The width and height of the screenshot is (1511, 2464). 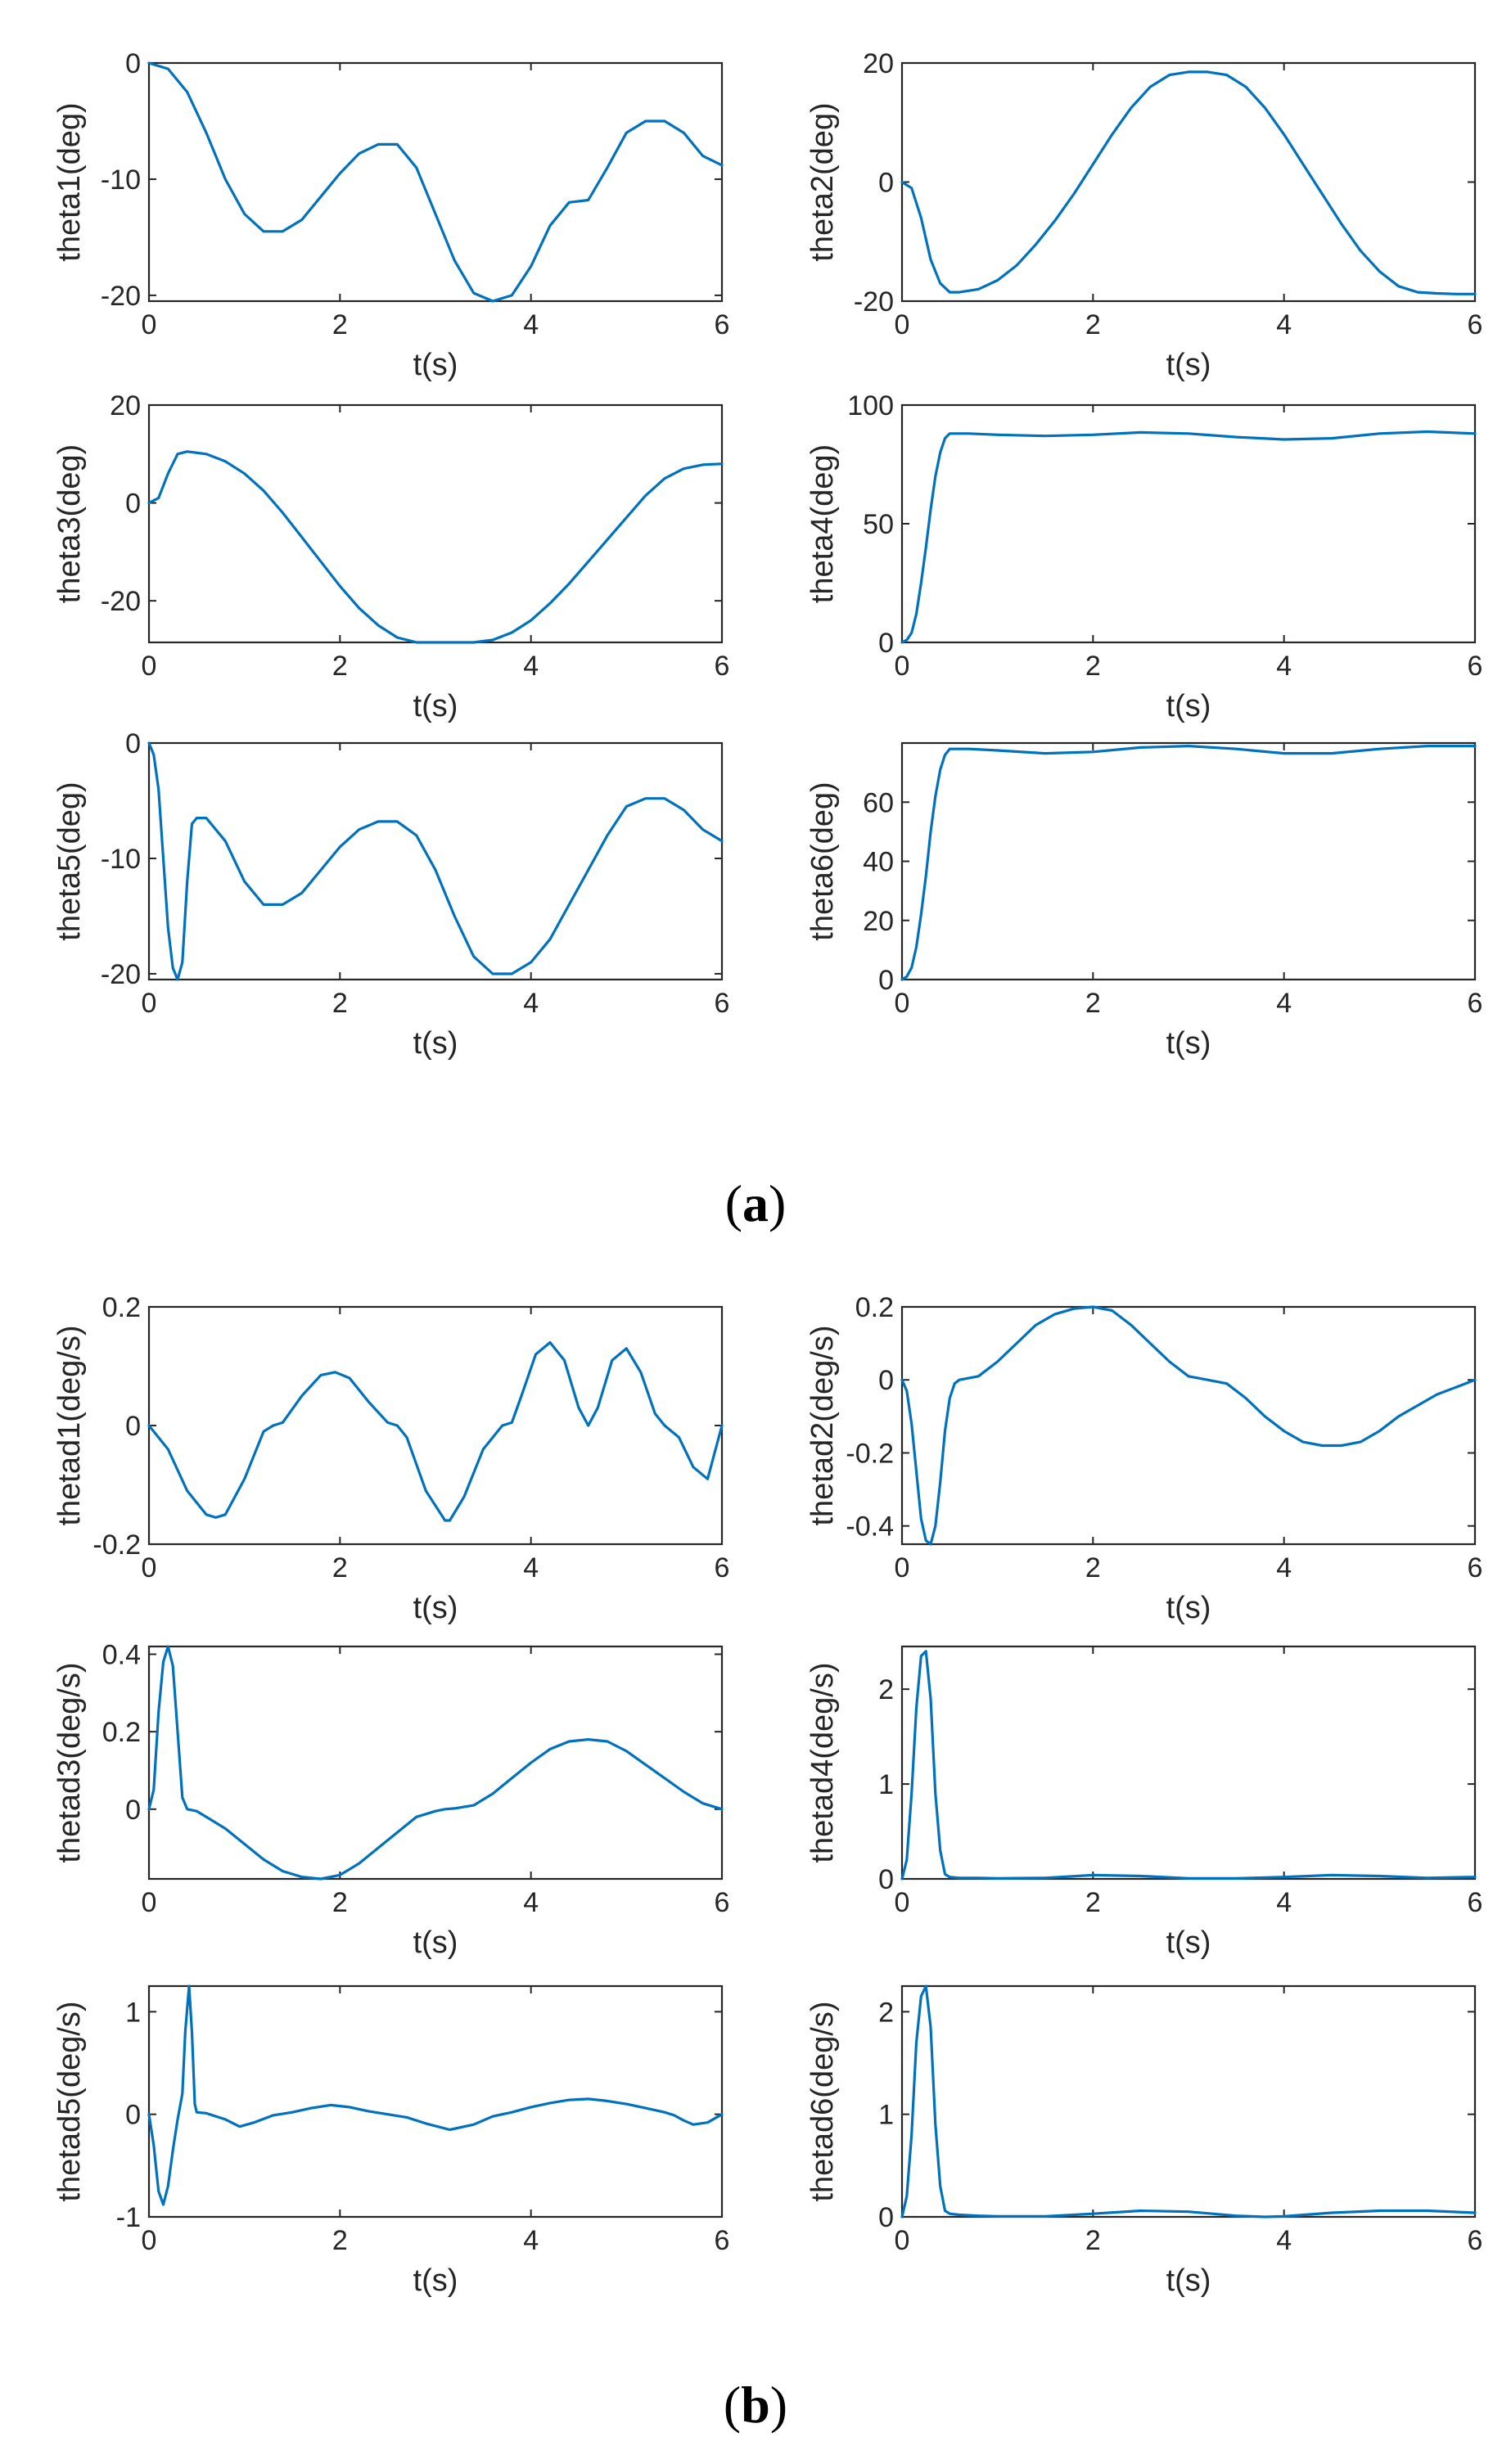 What do you see at coordinates (435, 1763) in the screenshot?
I see `series-line-thetad3` at bounding box center [435, 1763].